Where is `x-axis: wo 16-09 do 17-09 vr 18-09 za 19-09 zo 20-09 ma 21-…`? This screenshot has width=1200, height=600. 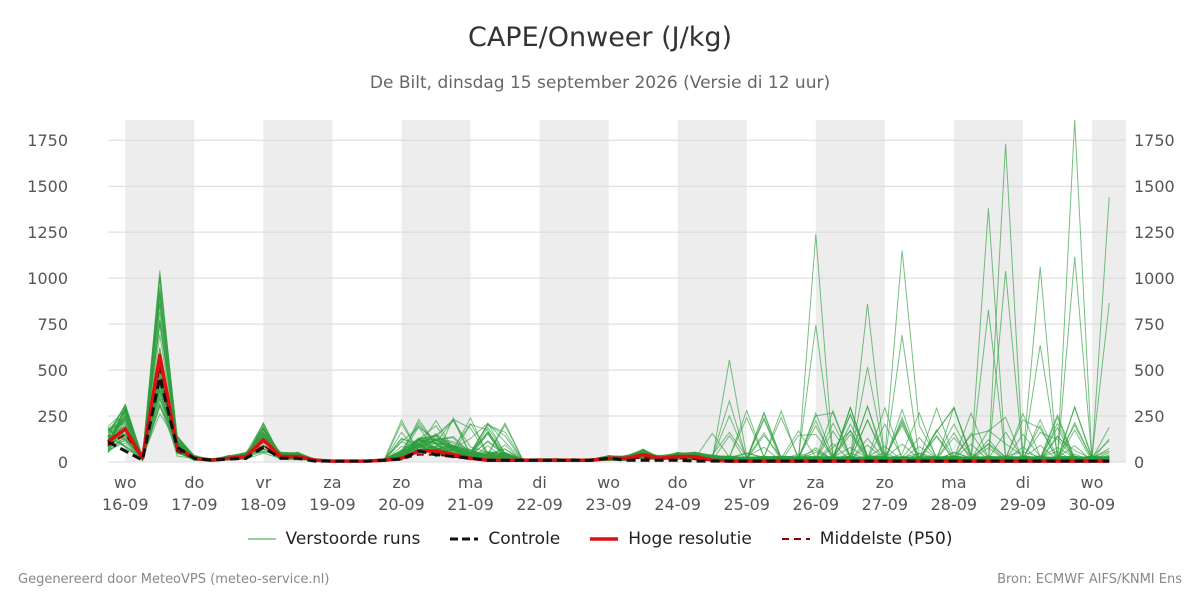 x-axis: wo 16-09 do 17-09 vr 18-09 za 19-09 zo 20-09 ma 21-… is located at coordinates (608, 493).